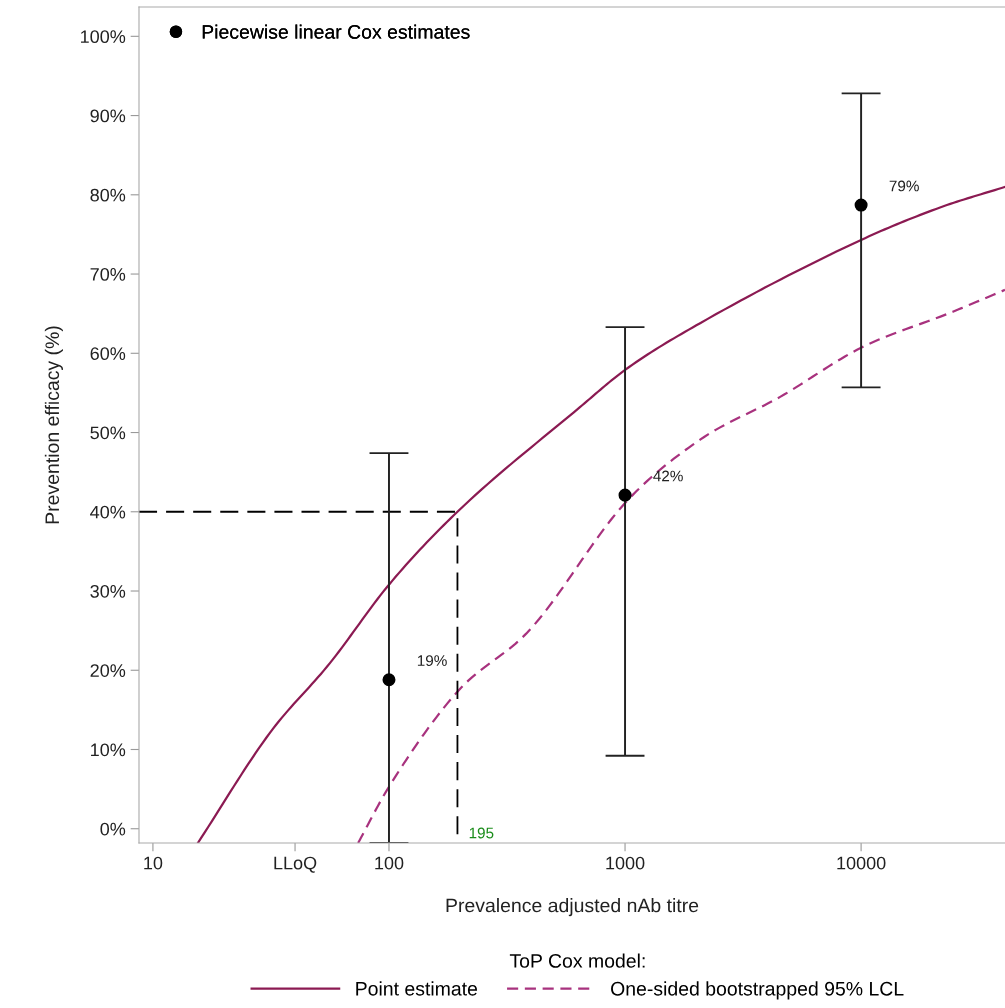 Image resolution: width=1005 pixels, height=1008 pixels. I want to click on x-axis-title: Prevalence adjusted nAb titre, so click(572, 907).